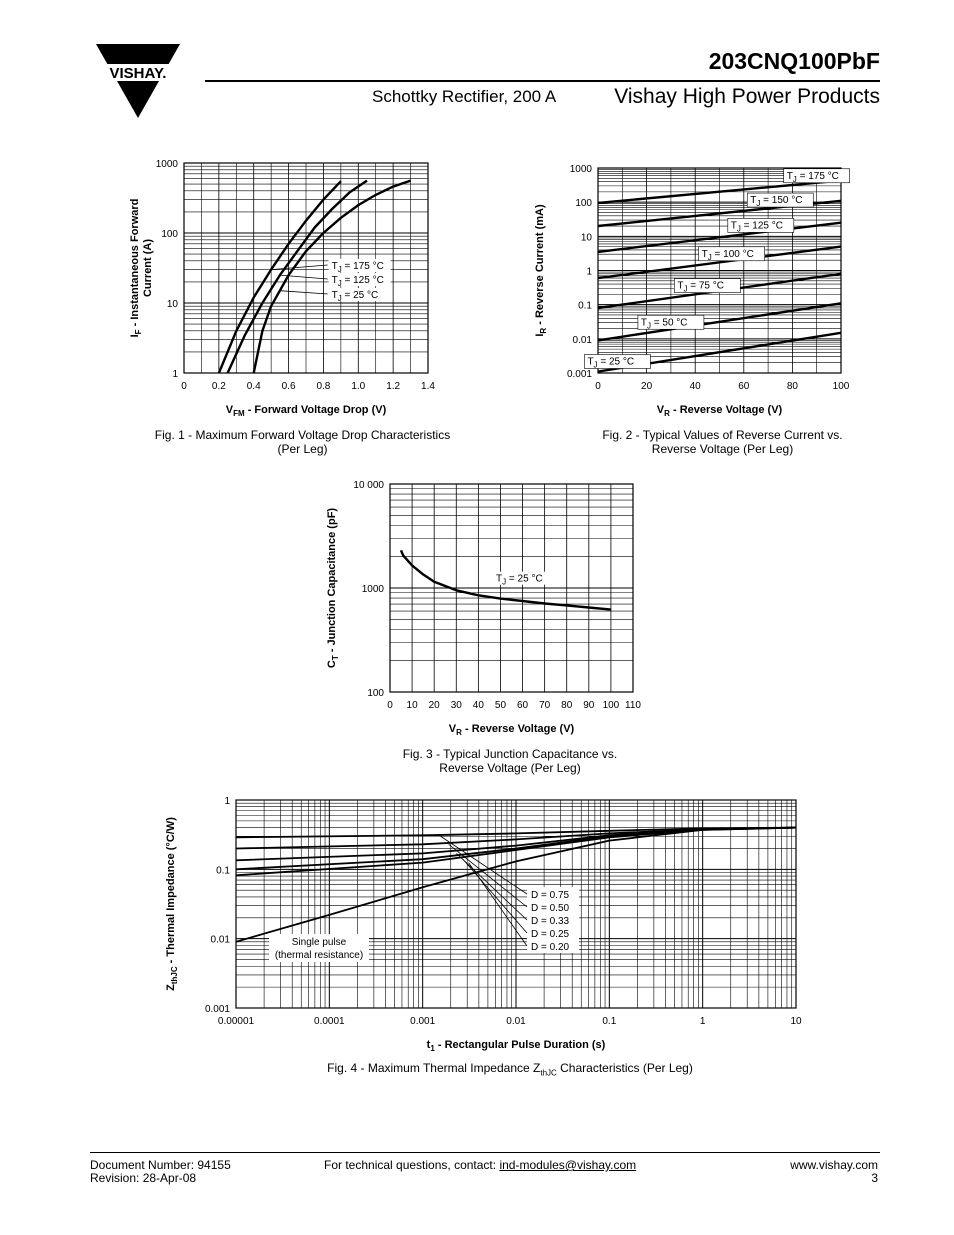  Describe the element at coordinates (219, 386) in the screenshot. I see `fig1-x-tick-label: 0.2` at that location.